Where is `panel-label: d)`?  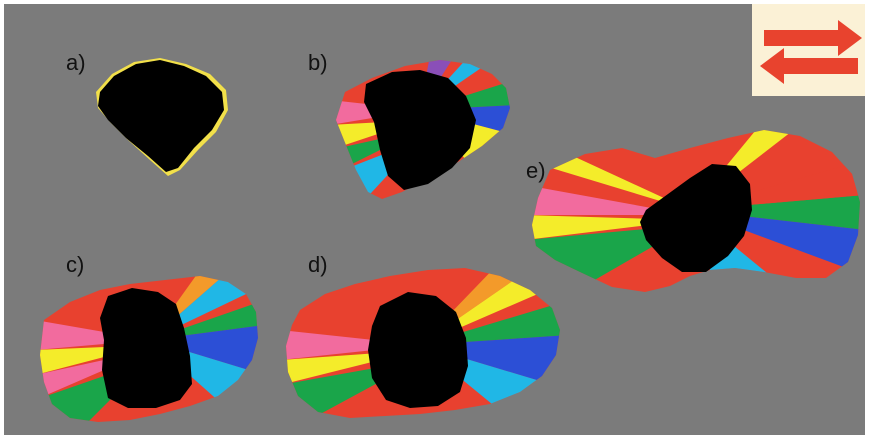
panel-label: d) is located at coordinates (318, 264).